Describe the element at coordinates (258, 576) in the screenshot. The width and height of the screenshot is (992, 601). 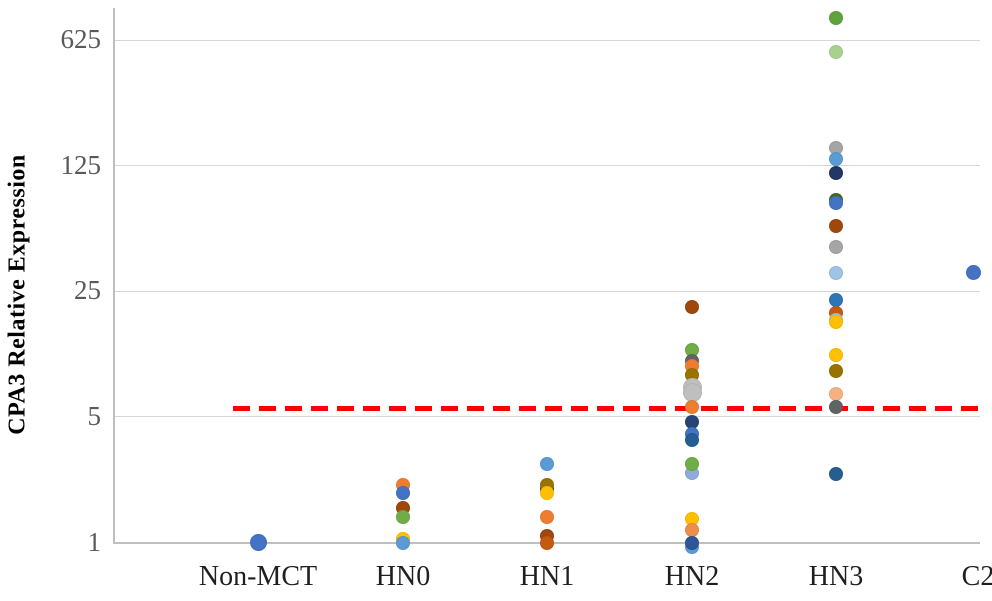
I see `x-category-label: Non-MCT` at that location.